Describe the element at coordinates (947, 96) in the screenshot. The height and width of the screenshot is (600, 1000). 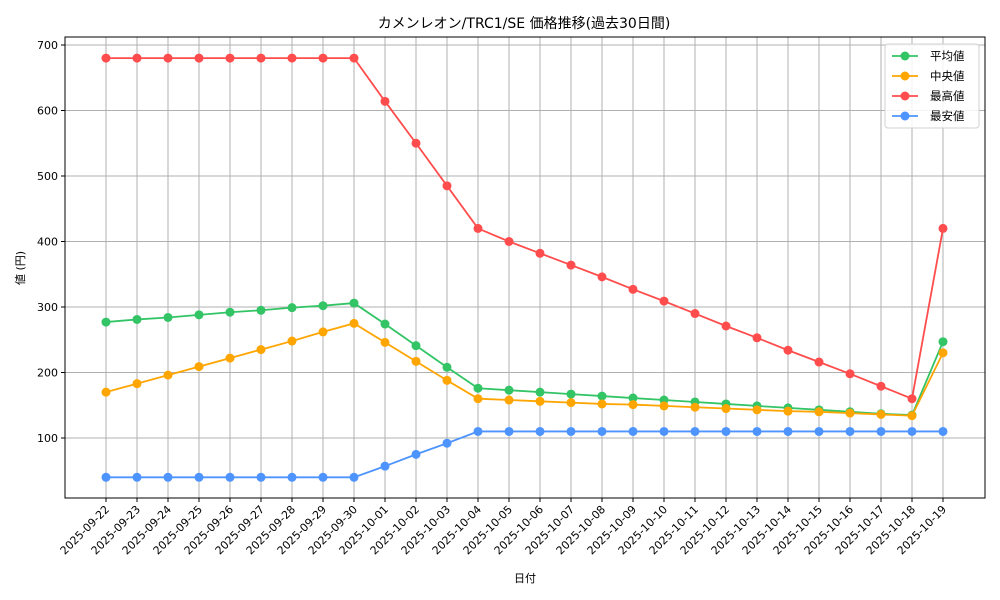
I see `legend-label: 最高値` at that location.